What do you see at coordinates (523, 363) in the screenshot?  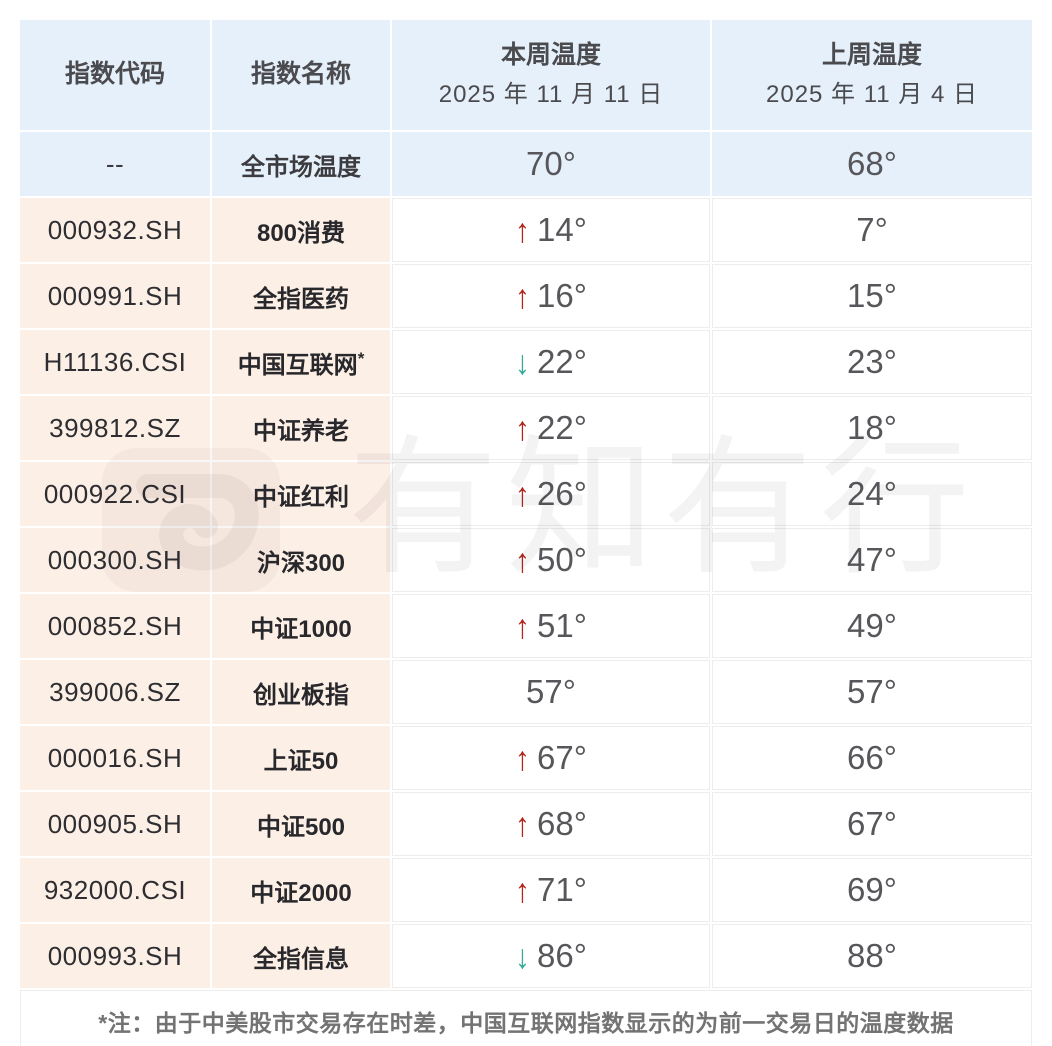 I see `trend-arrow-icon: ↓` at bounding box center [523, 363].